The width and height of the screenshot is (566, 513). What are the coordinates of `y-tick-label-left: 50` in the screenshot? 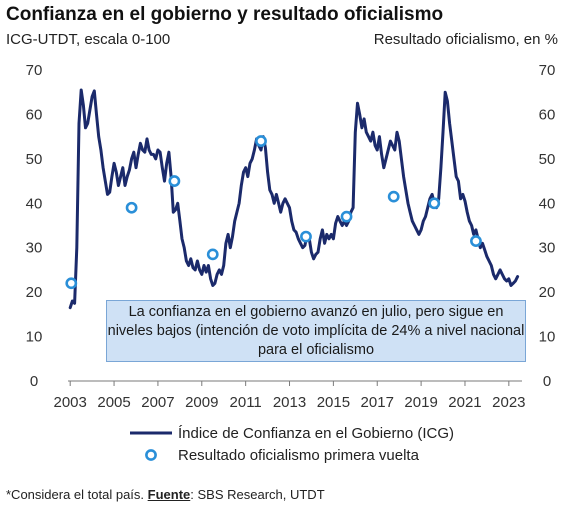 It's located at (34, 159).